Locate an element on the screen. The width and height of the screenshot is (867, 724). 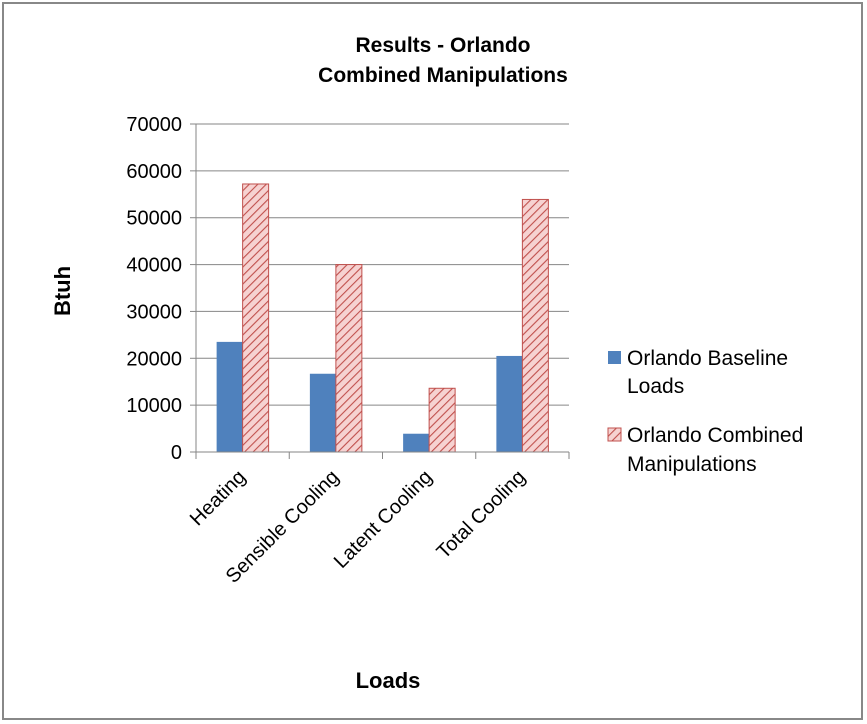
legend-label-baseline-line-1: Orlando Baseline is located at coordinates (707, 358).